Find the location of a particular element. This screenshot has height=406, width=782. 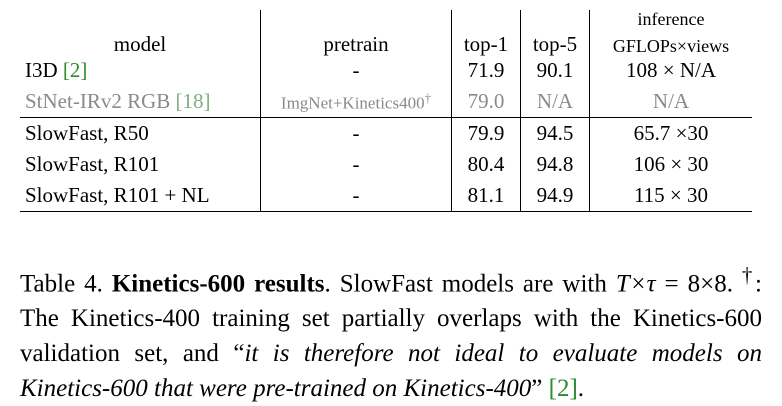

cell-top5: 94.5 is located at coordinates (555, 133).